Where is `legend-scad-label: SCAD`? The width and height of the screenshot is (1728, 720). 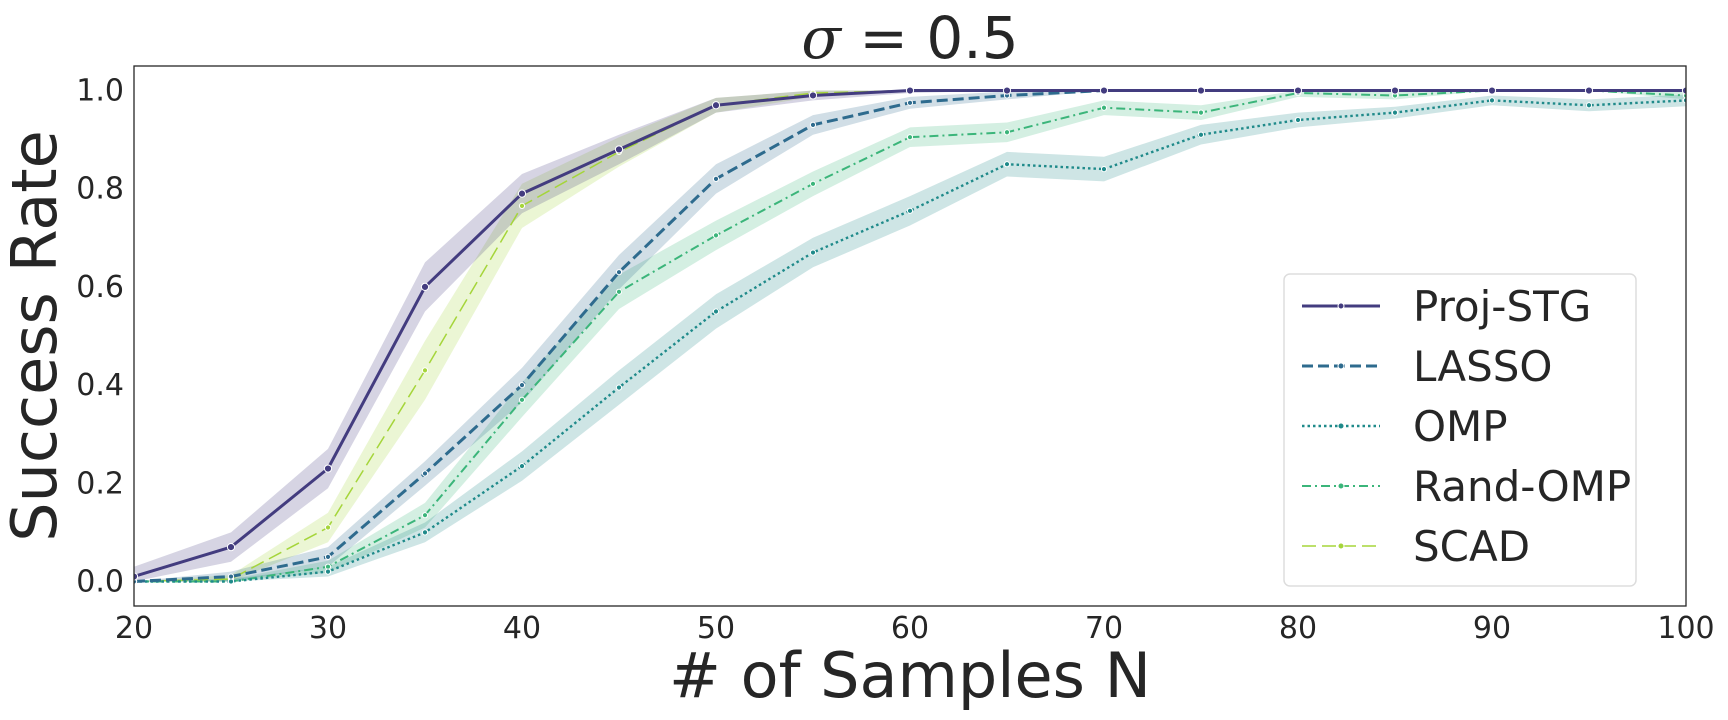
legend-scad-label: SCAD is located at coordinates (1471, 546).